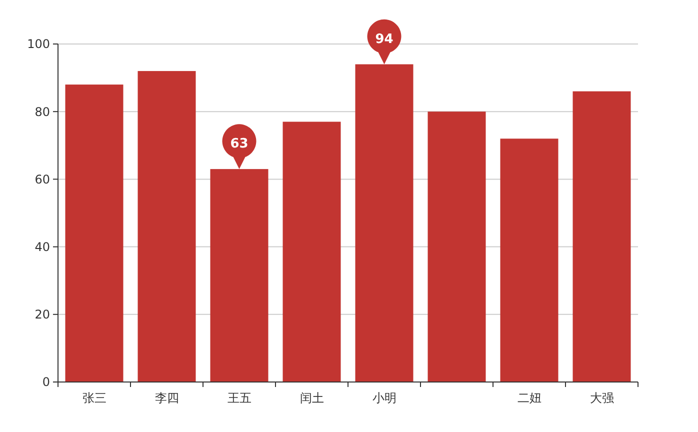 The image size is (698, 432). Describe the element at coordinates (42, 111) in the screenshot. I see `y-tick-label: 80` at that location.